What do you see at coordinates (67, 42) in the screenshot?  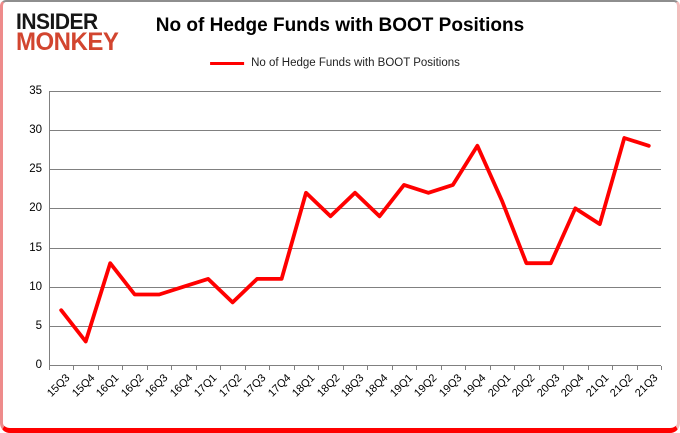 I see `logo-text-monkey: MONKEY` at bounding box center [67, 42].